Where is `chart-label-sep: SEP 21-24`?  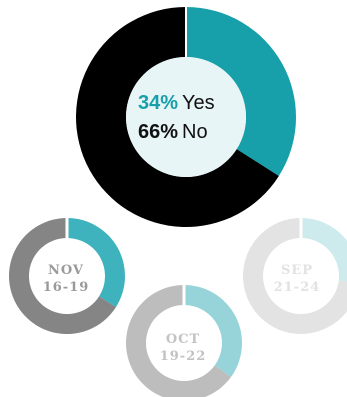 chart-label-sep: SEP 21-24 is located at coordinates (297, 279).